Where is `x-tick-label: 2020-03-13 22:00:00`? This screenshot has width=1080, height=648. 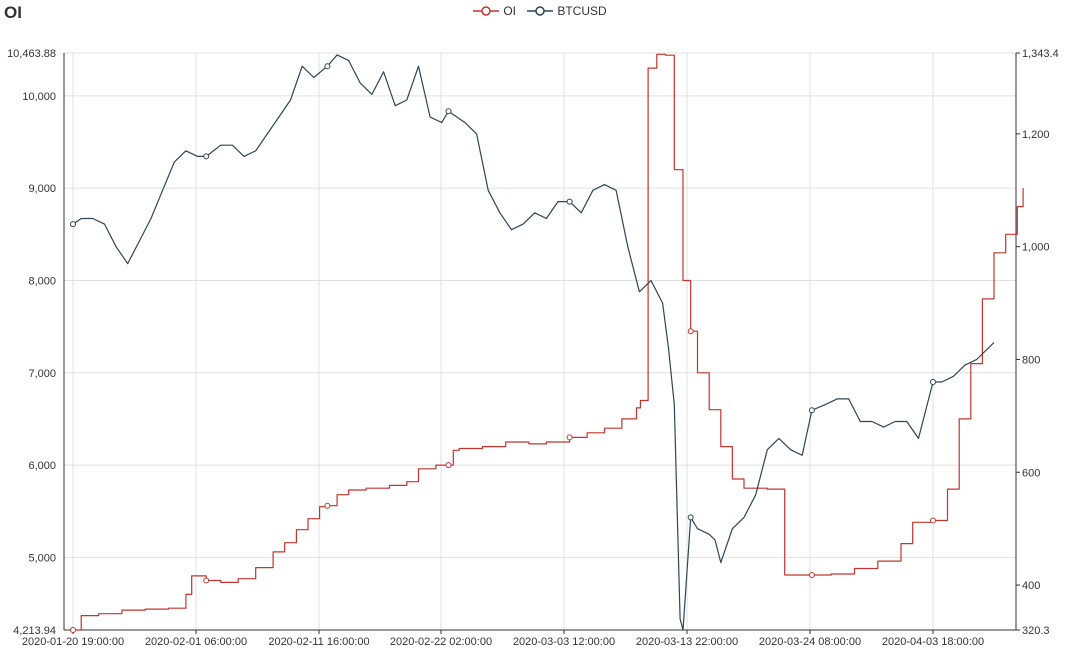
x-tick-label: 2020-03-13 22:00:00 is located at coordinates (687, 642).